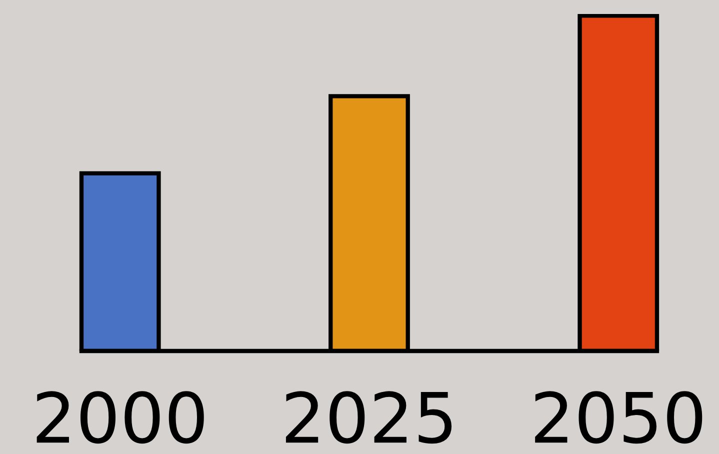  What do you see at coordinates (120, 417) in the screenshot?
I see `x-tick-label: 2000` at bounding box center [120, 417].